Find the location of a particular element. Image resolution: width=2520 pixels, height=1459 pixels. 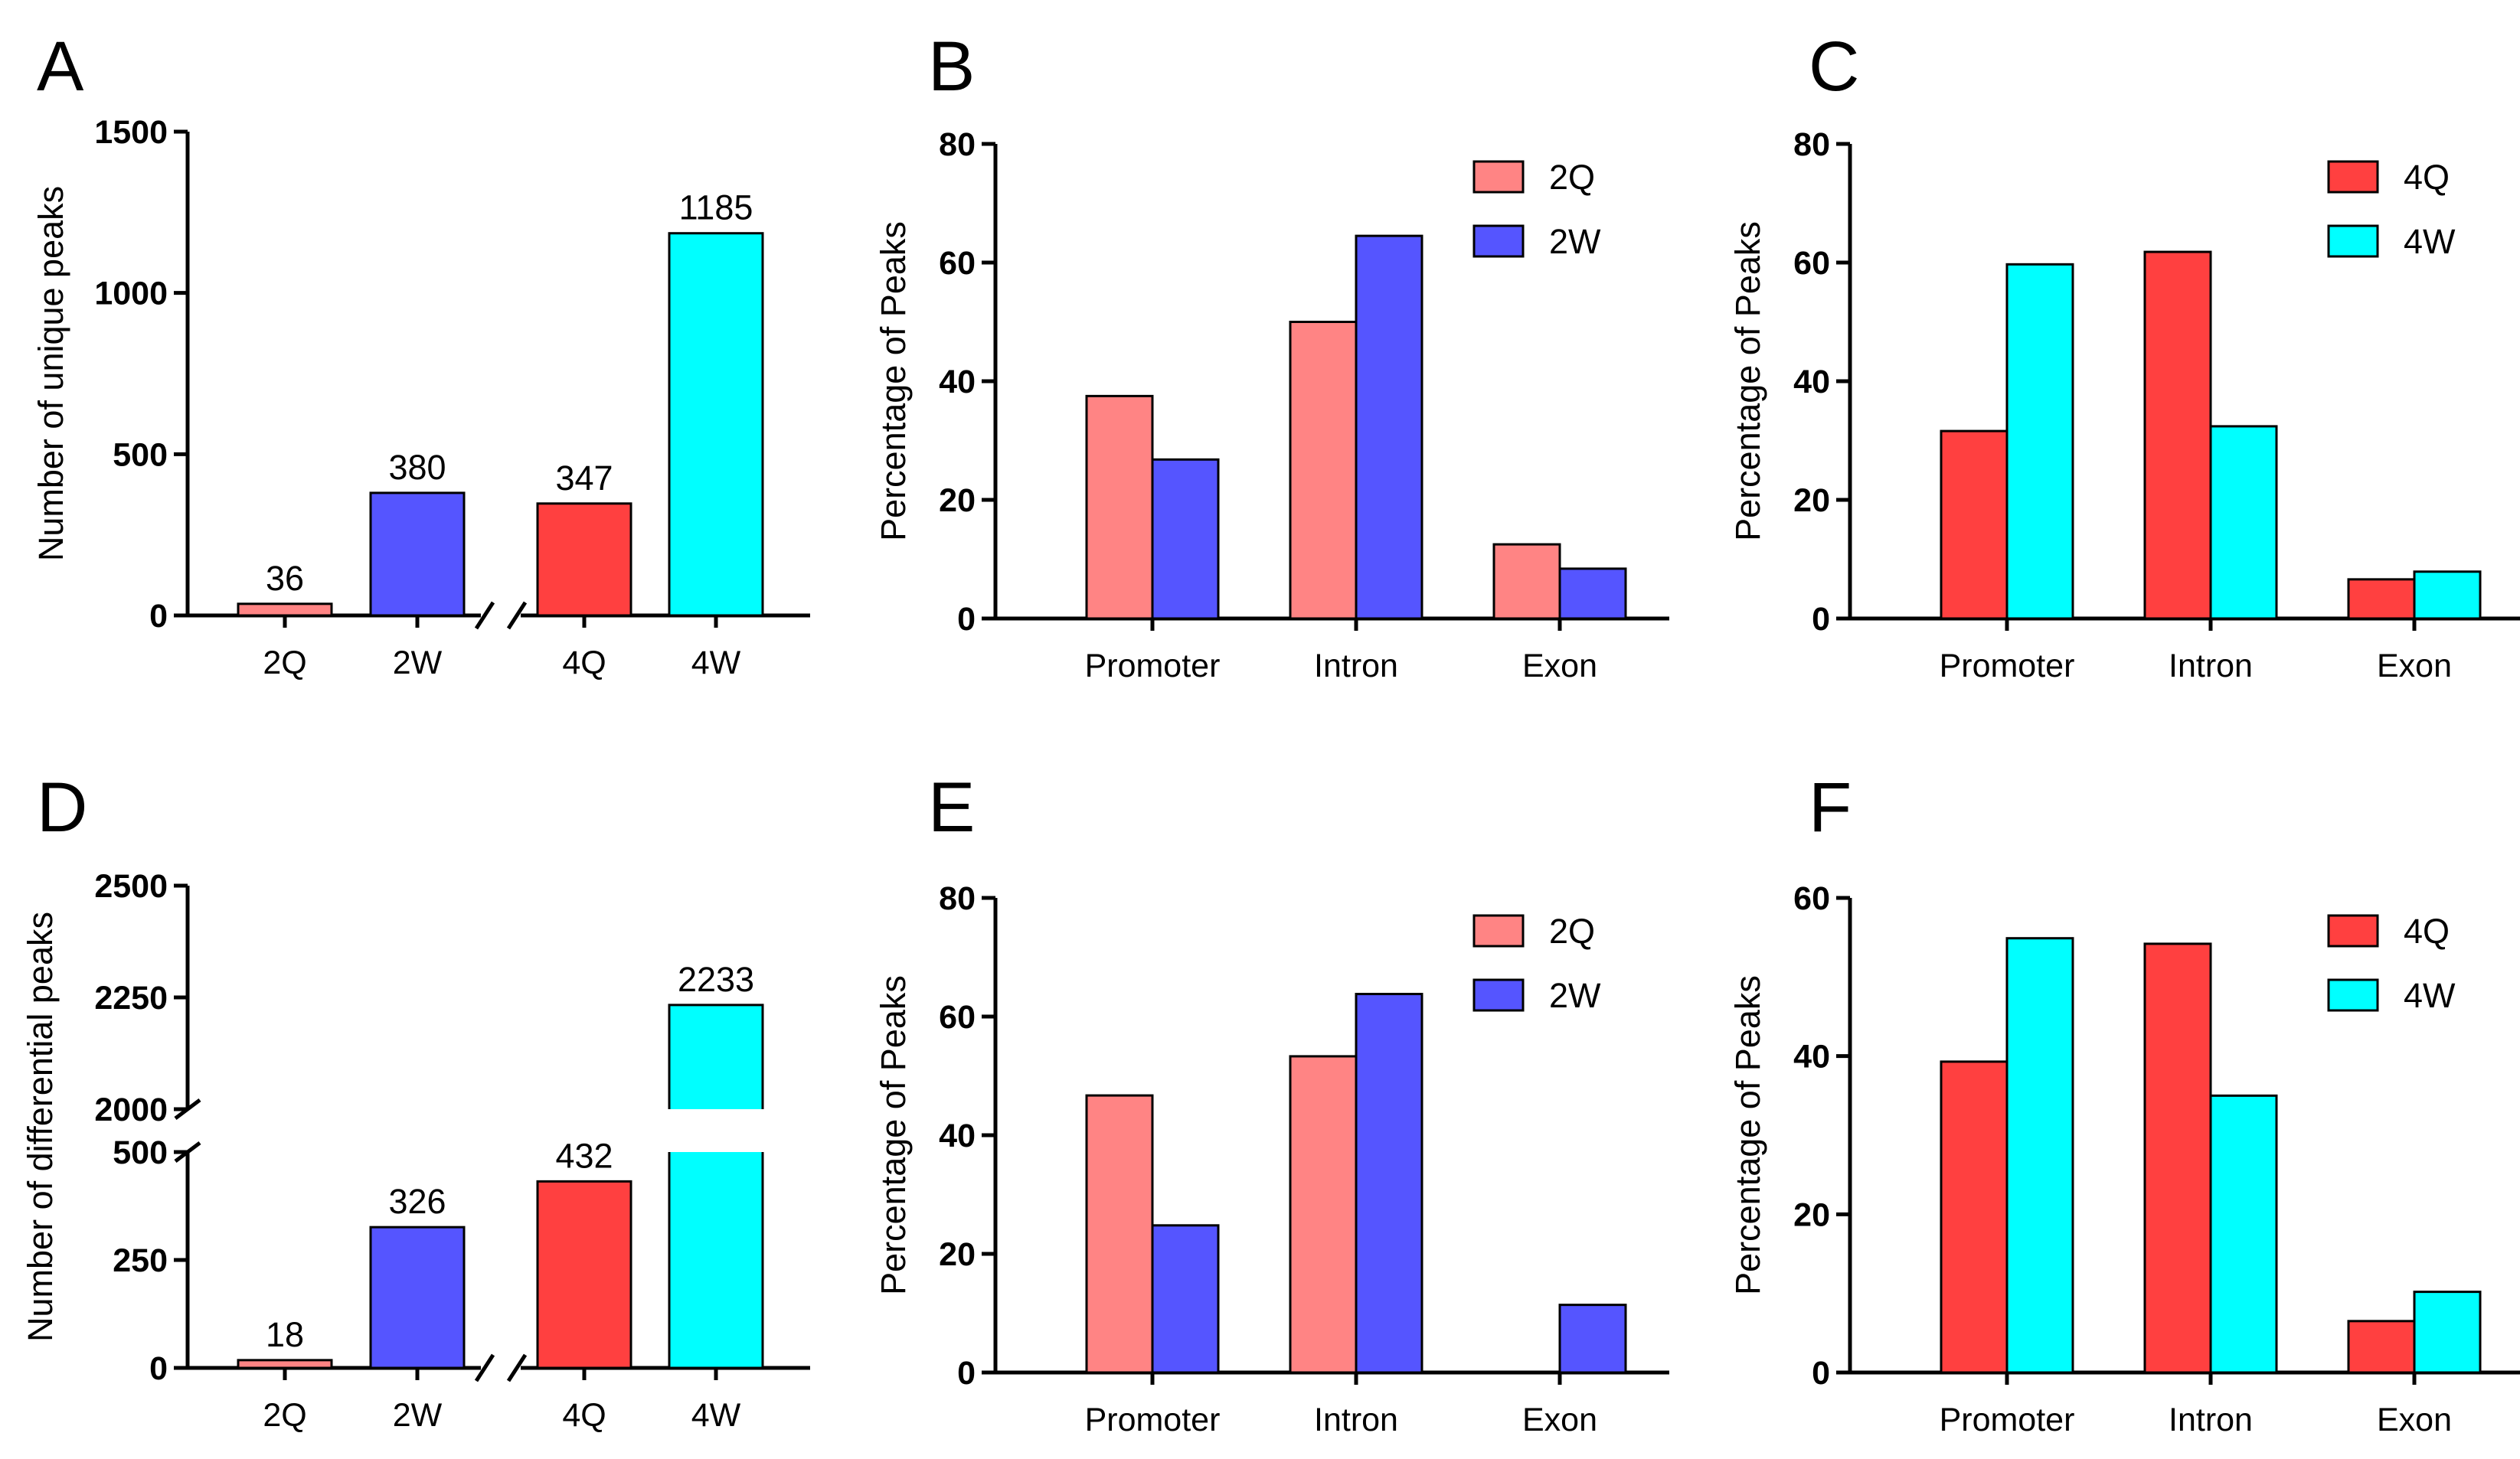

bar-upper-outline is located at coordinates (716, 1056).